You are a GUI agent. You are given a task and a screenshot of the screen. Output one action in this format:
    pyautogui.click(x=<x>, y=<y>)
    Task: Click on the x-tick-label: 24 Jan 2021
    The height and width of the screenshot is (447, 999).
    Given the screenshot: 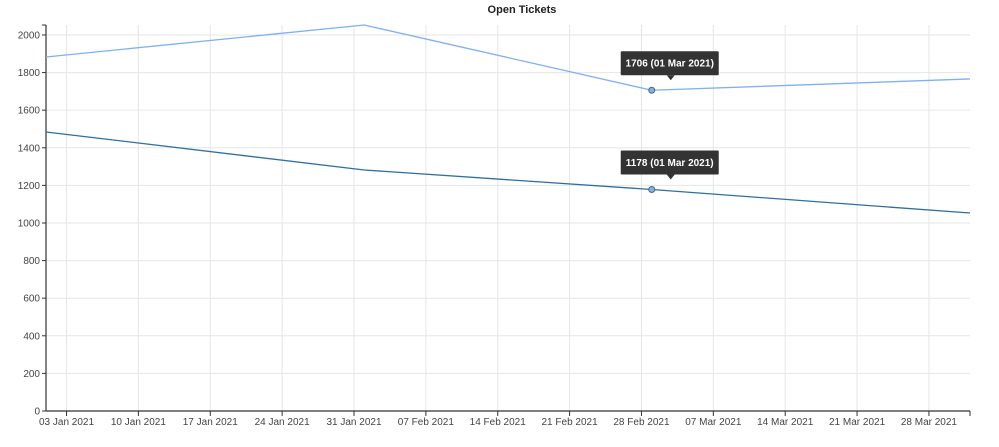 What is the action you would take?
    pyautogui.click(x=282, y=422)
    